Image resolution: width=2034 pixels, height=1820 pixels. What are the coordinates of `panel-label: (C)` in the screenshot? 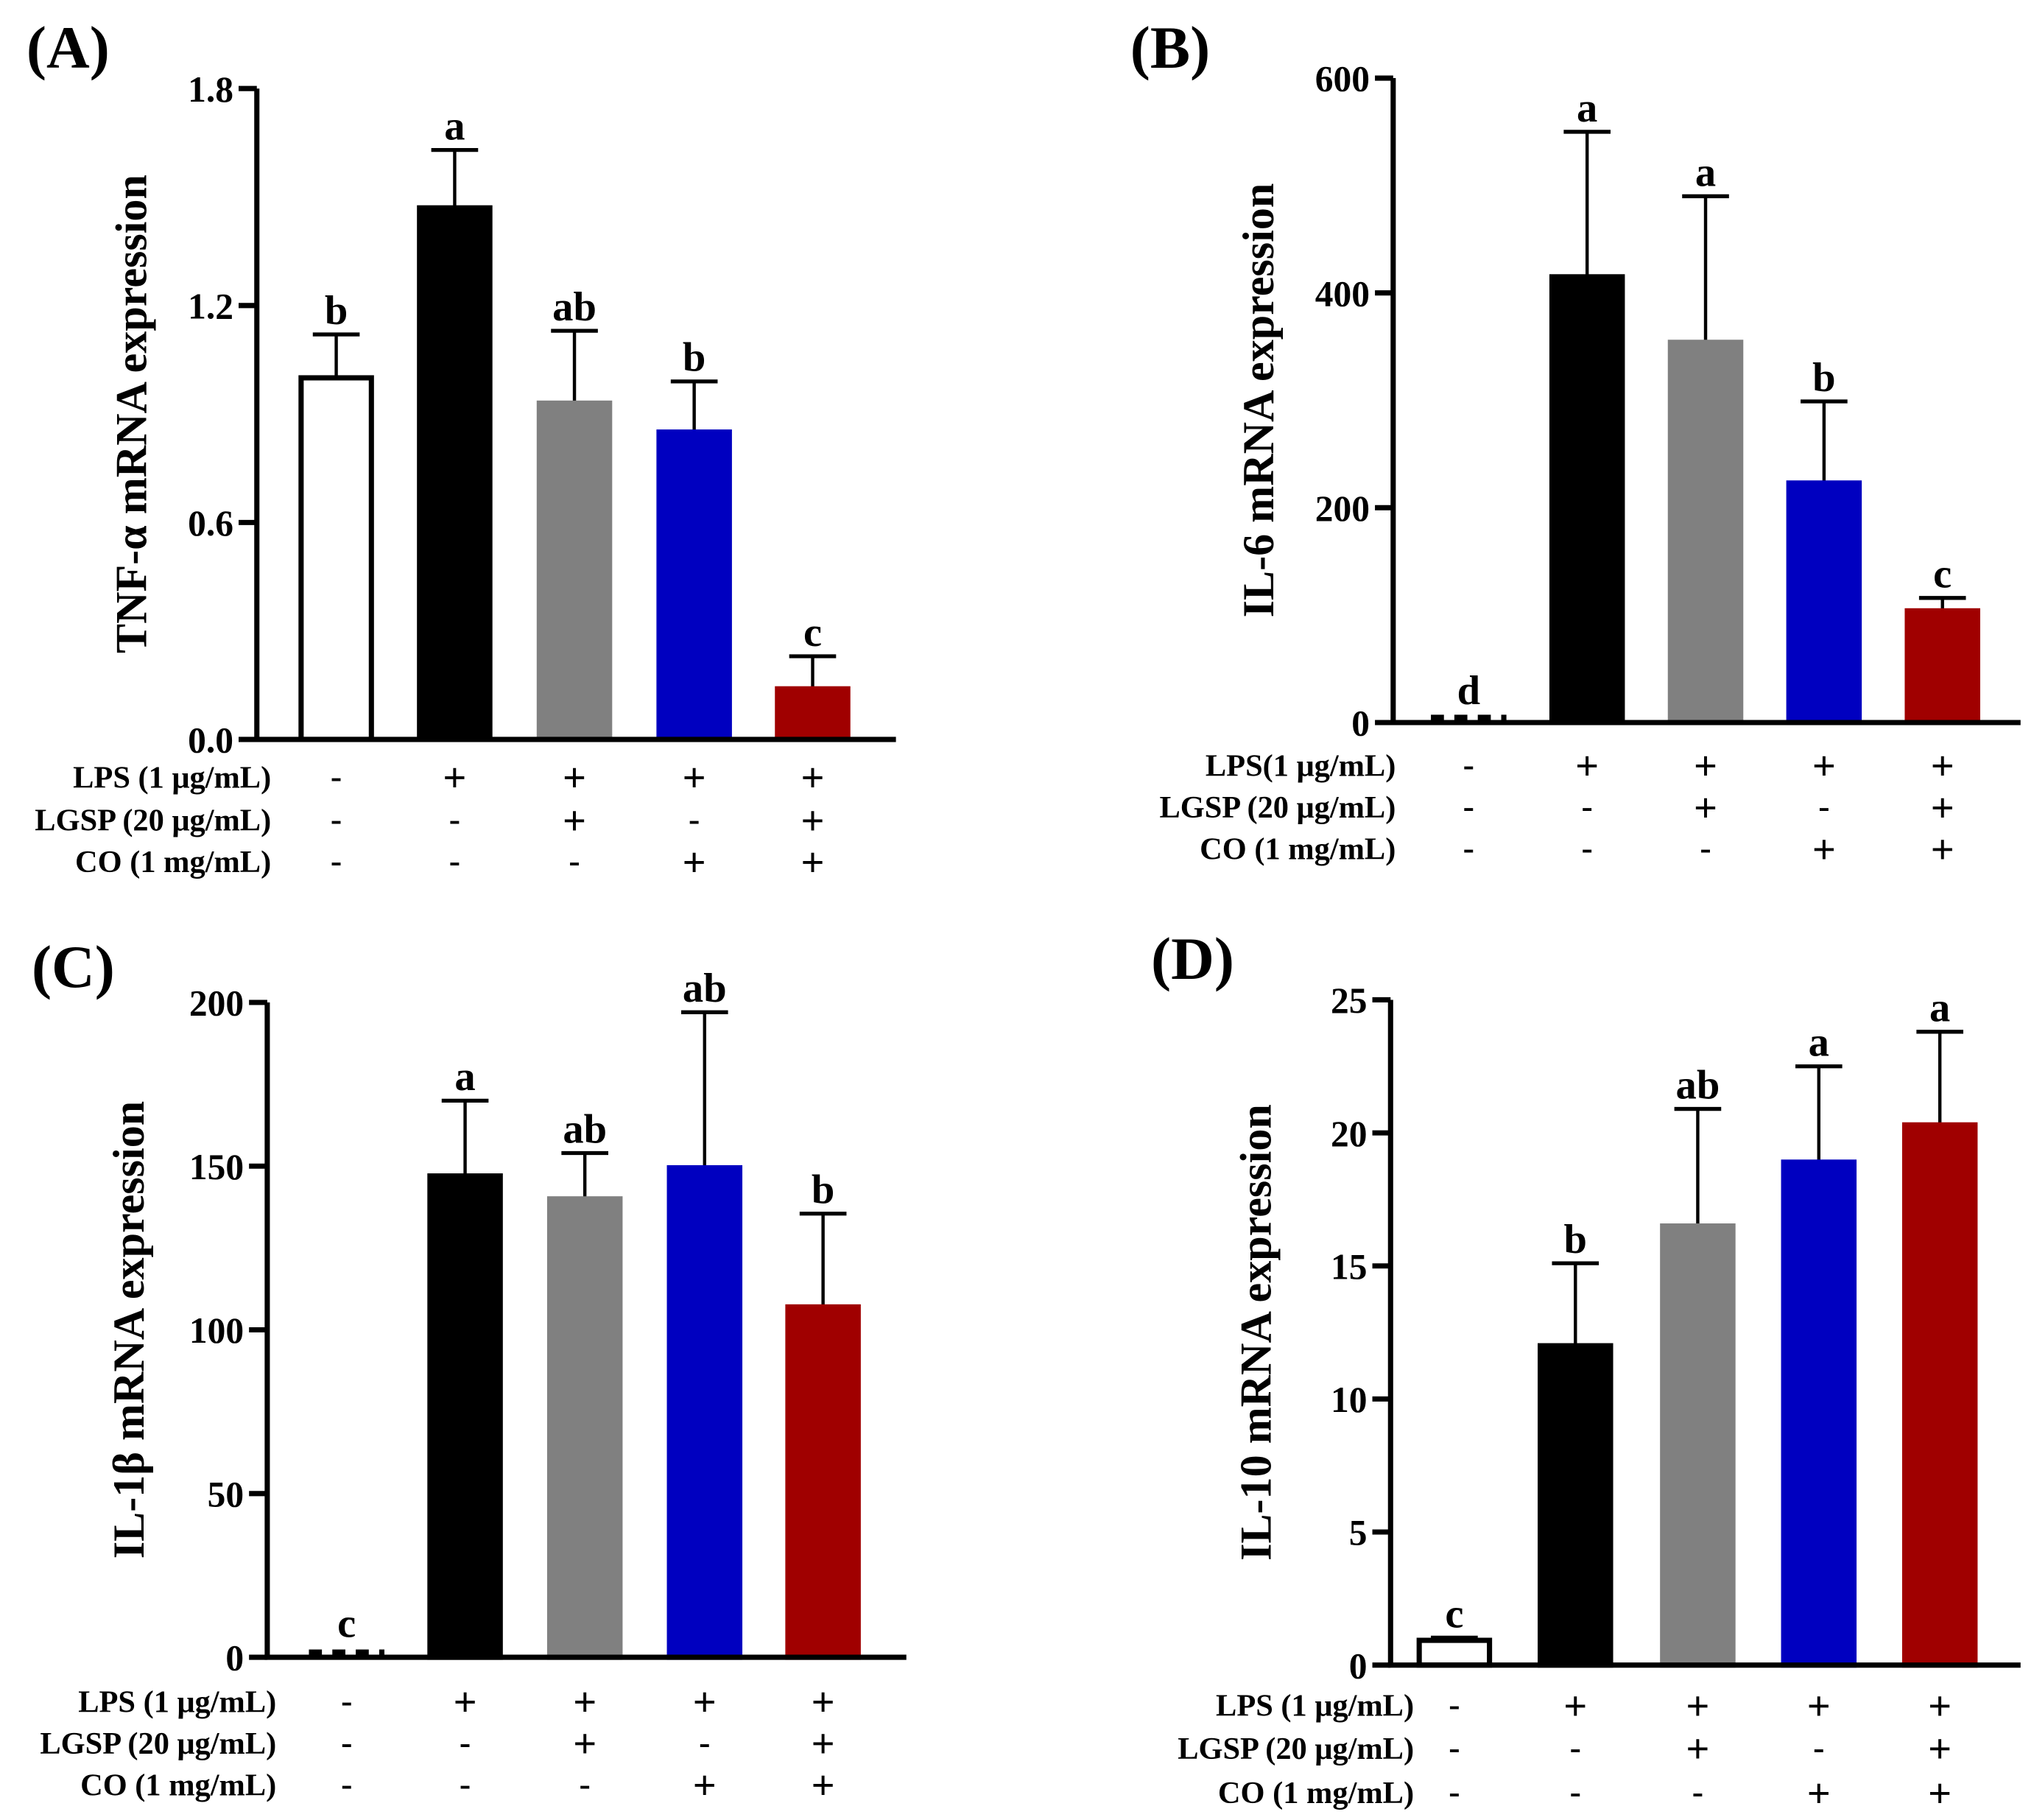 It's located at (73, 967).